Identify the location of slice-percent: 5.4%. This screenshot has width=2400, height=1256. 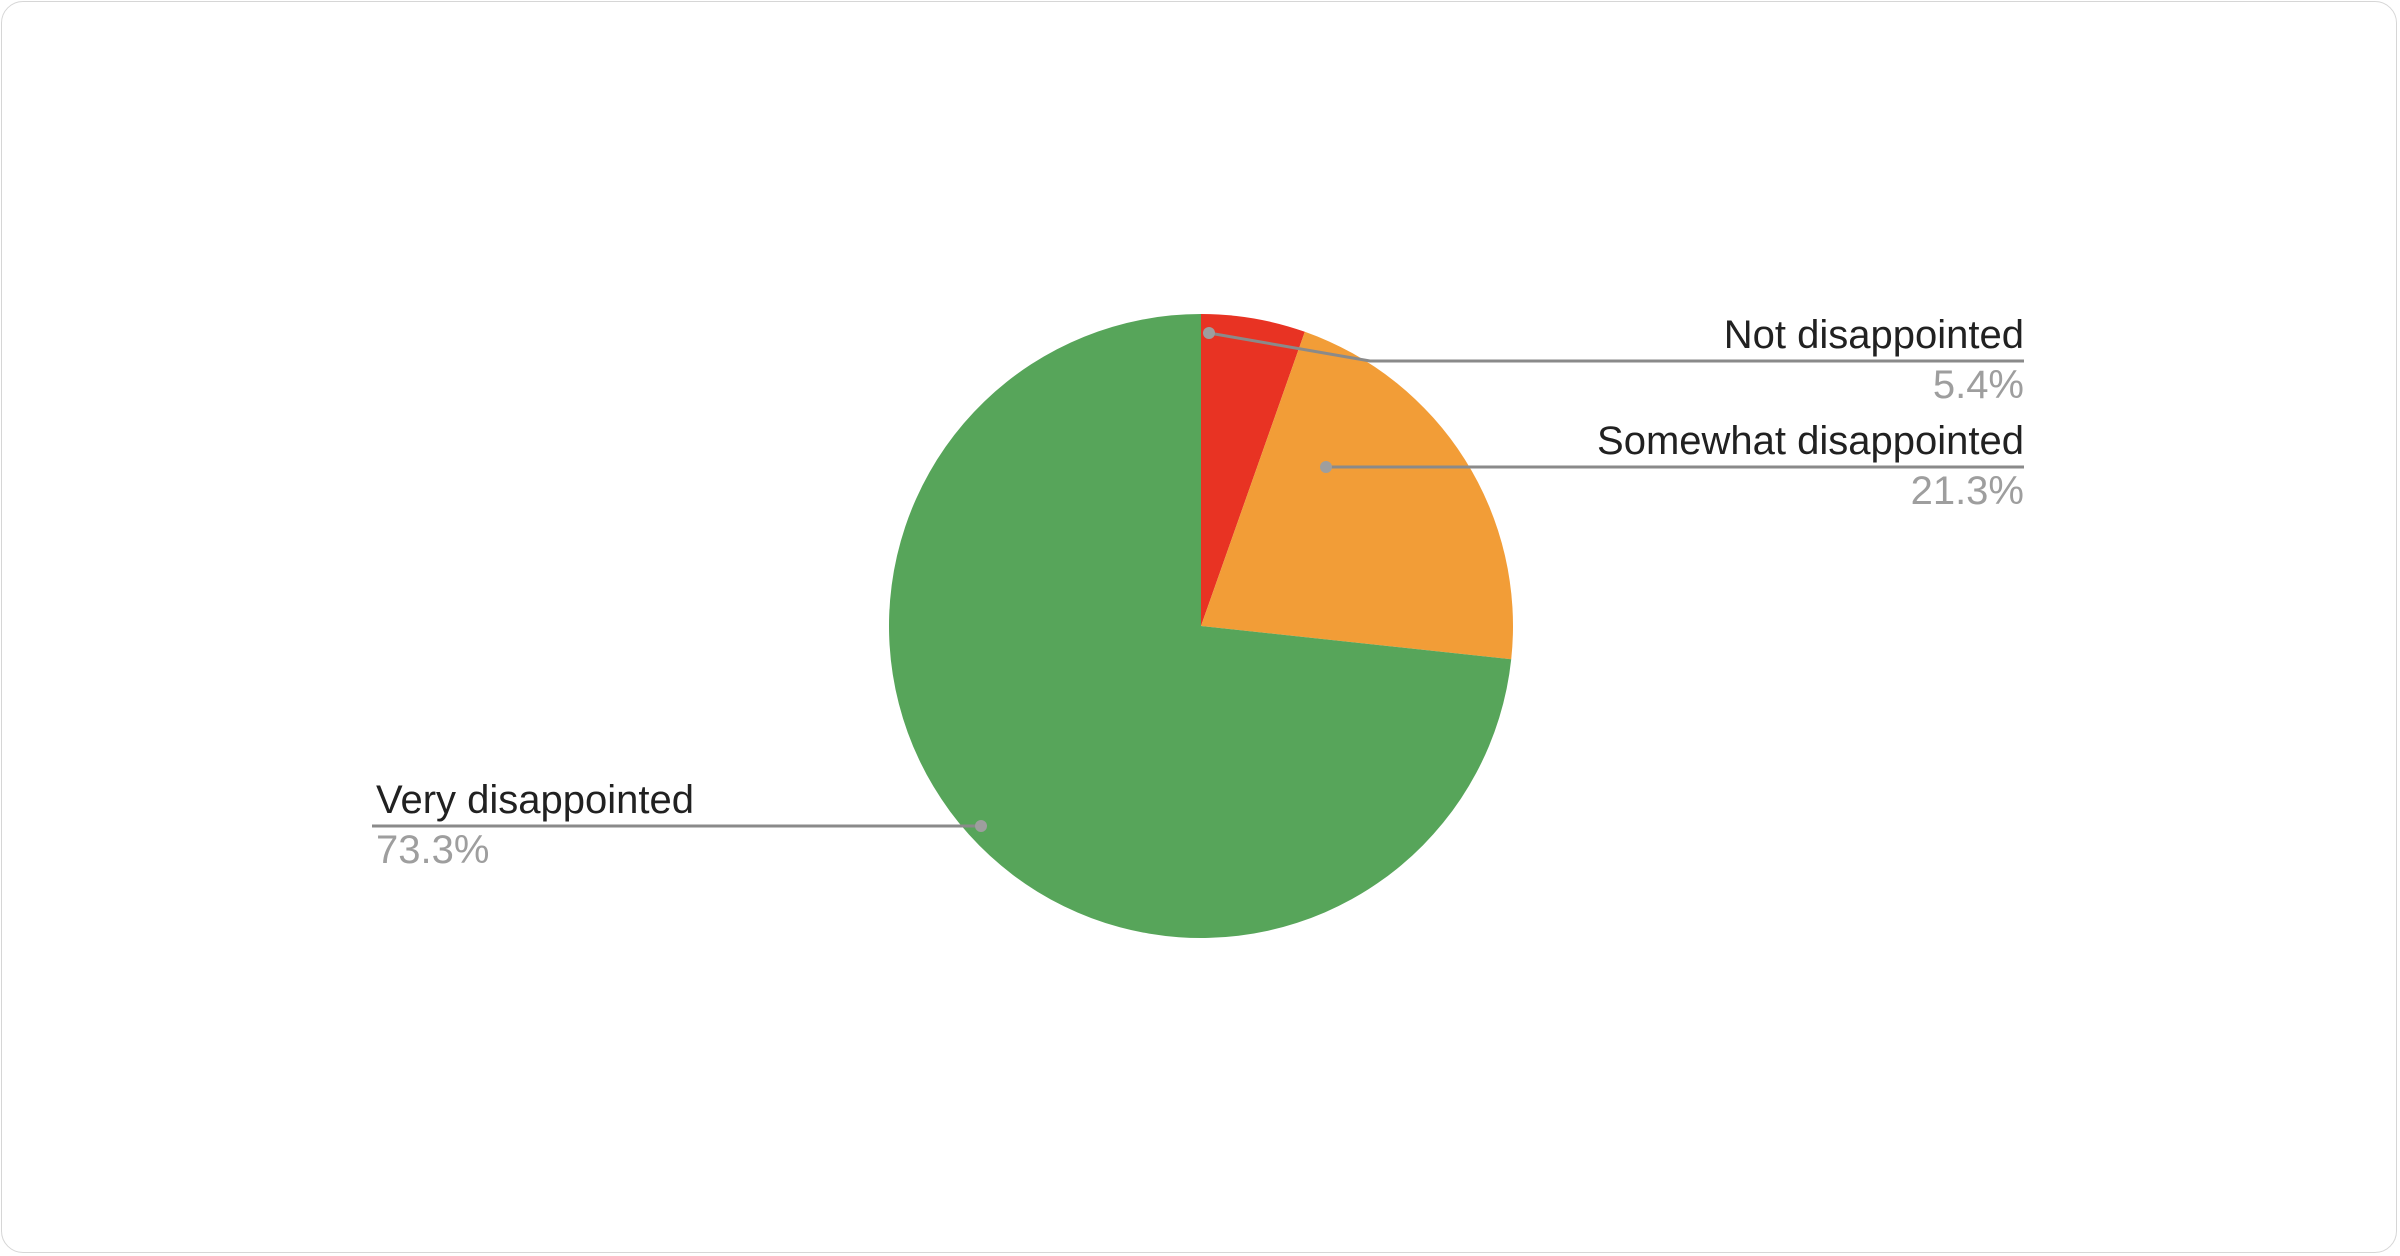
(1978, 385).